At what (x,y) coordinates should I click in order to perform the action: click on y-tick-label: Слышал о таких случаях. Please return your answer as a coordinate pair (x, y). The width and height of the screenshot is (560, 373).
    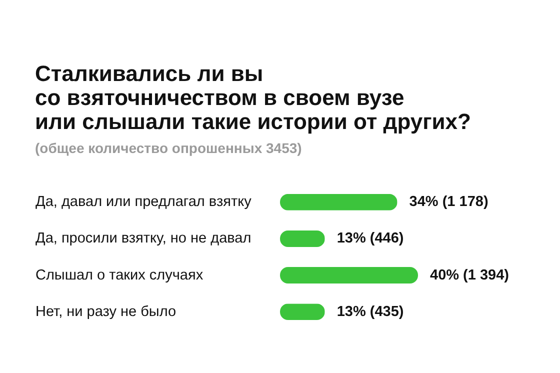
    Looking at the image, I should click on (120, 275).